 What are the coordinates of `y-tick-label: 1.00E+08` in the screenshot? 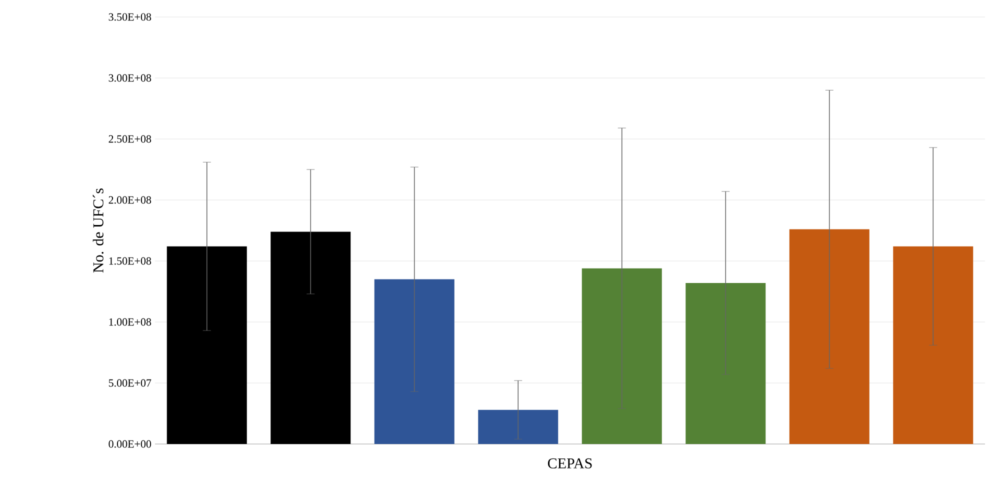 It's located at (130, 322).